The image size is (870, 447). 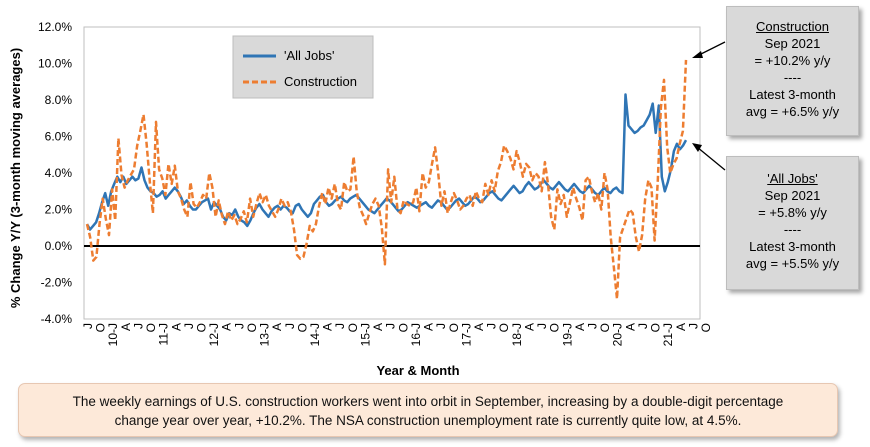 I want to click on x-tick-label: 10-J, so click(x=113, y=334).